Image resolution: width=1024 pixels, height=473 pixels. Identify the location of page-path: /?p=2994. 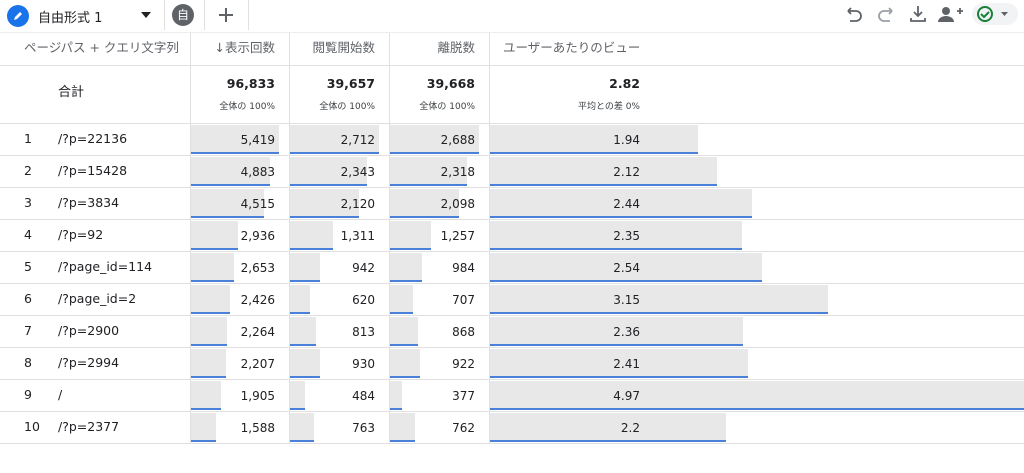
(89, 362).